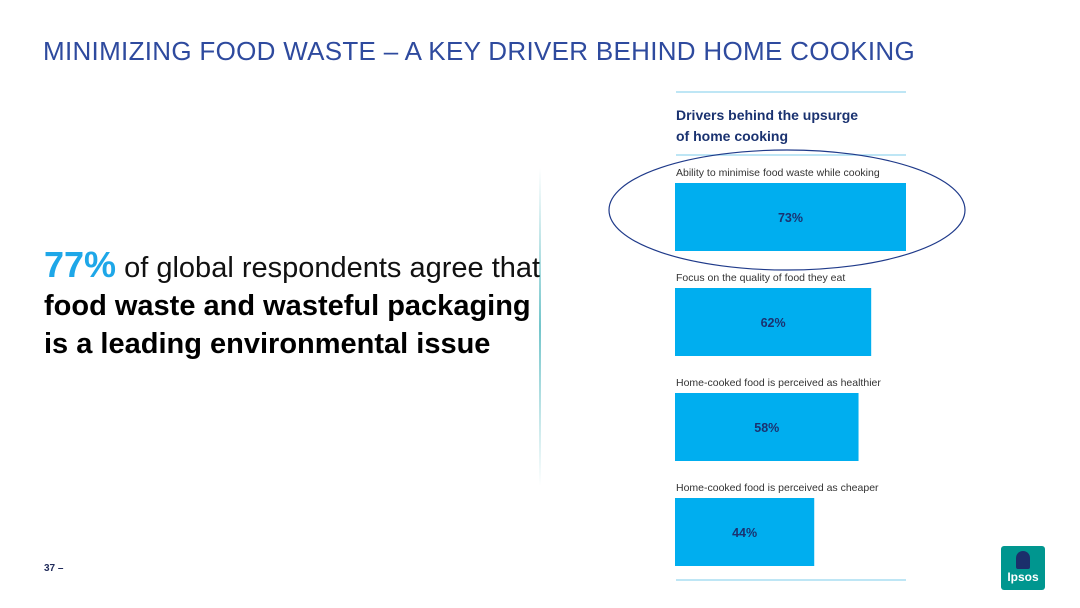 This screenshot has width=1080, height=608. I want to click on value-label: 73%, so click(790, 218).